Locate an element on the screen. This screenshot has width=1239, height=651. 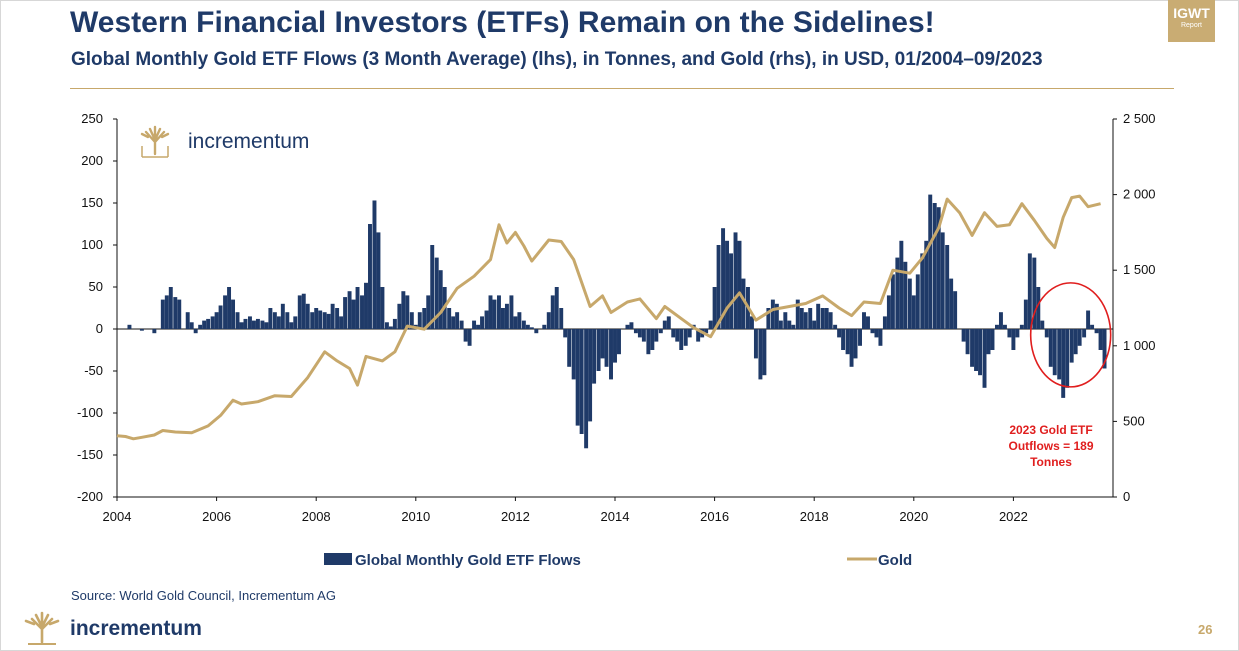
badge-line2: Report is located at coordinates (1191, 25).